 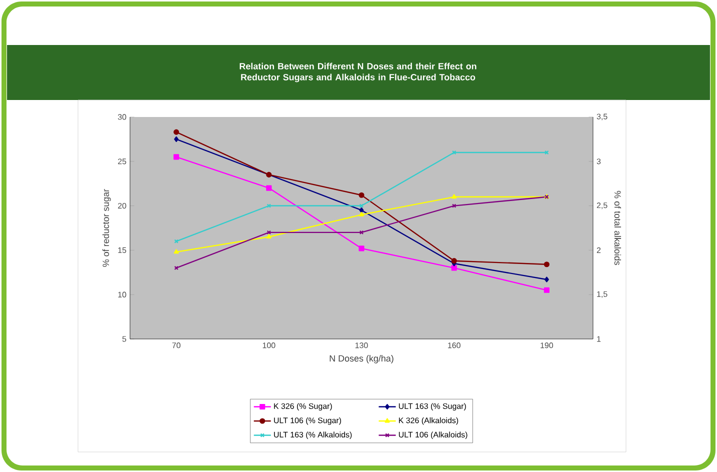 What do you see at coordinates (362, 359) in the screenshot?
I see `x-axis-title: N Doses (kg/ha)` at bounding box center [362, 359].